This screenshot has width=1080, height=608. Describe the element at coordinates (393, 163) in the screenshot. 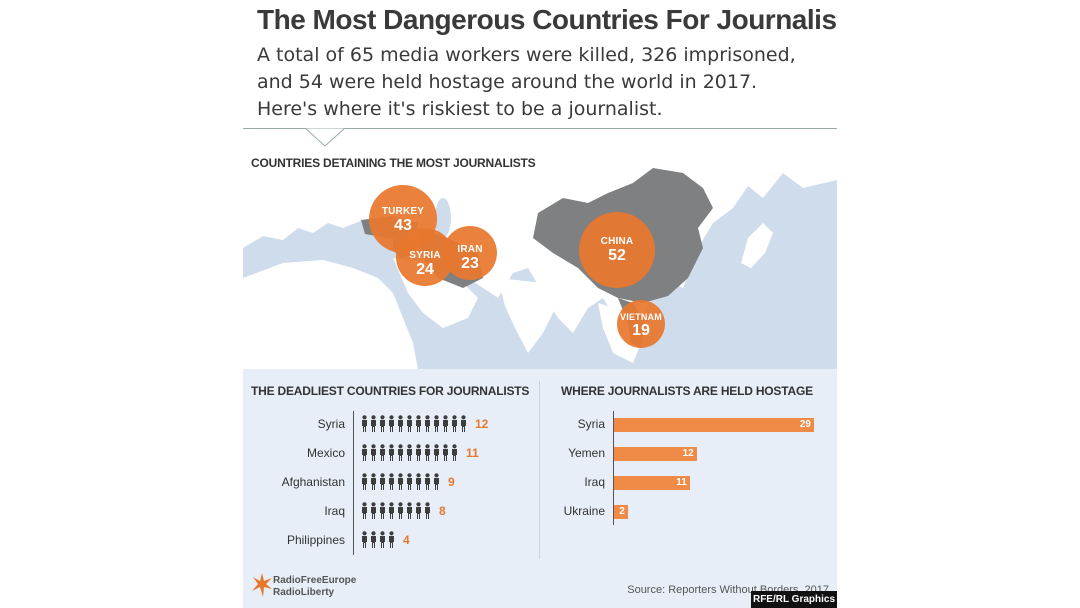

I see `map-section-title: COUNTRIES DETAINING THE MOST JOURNALISTS` at that location.